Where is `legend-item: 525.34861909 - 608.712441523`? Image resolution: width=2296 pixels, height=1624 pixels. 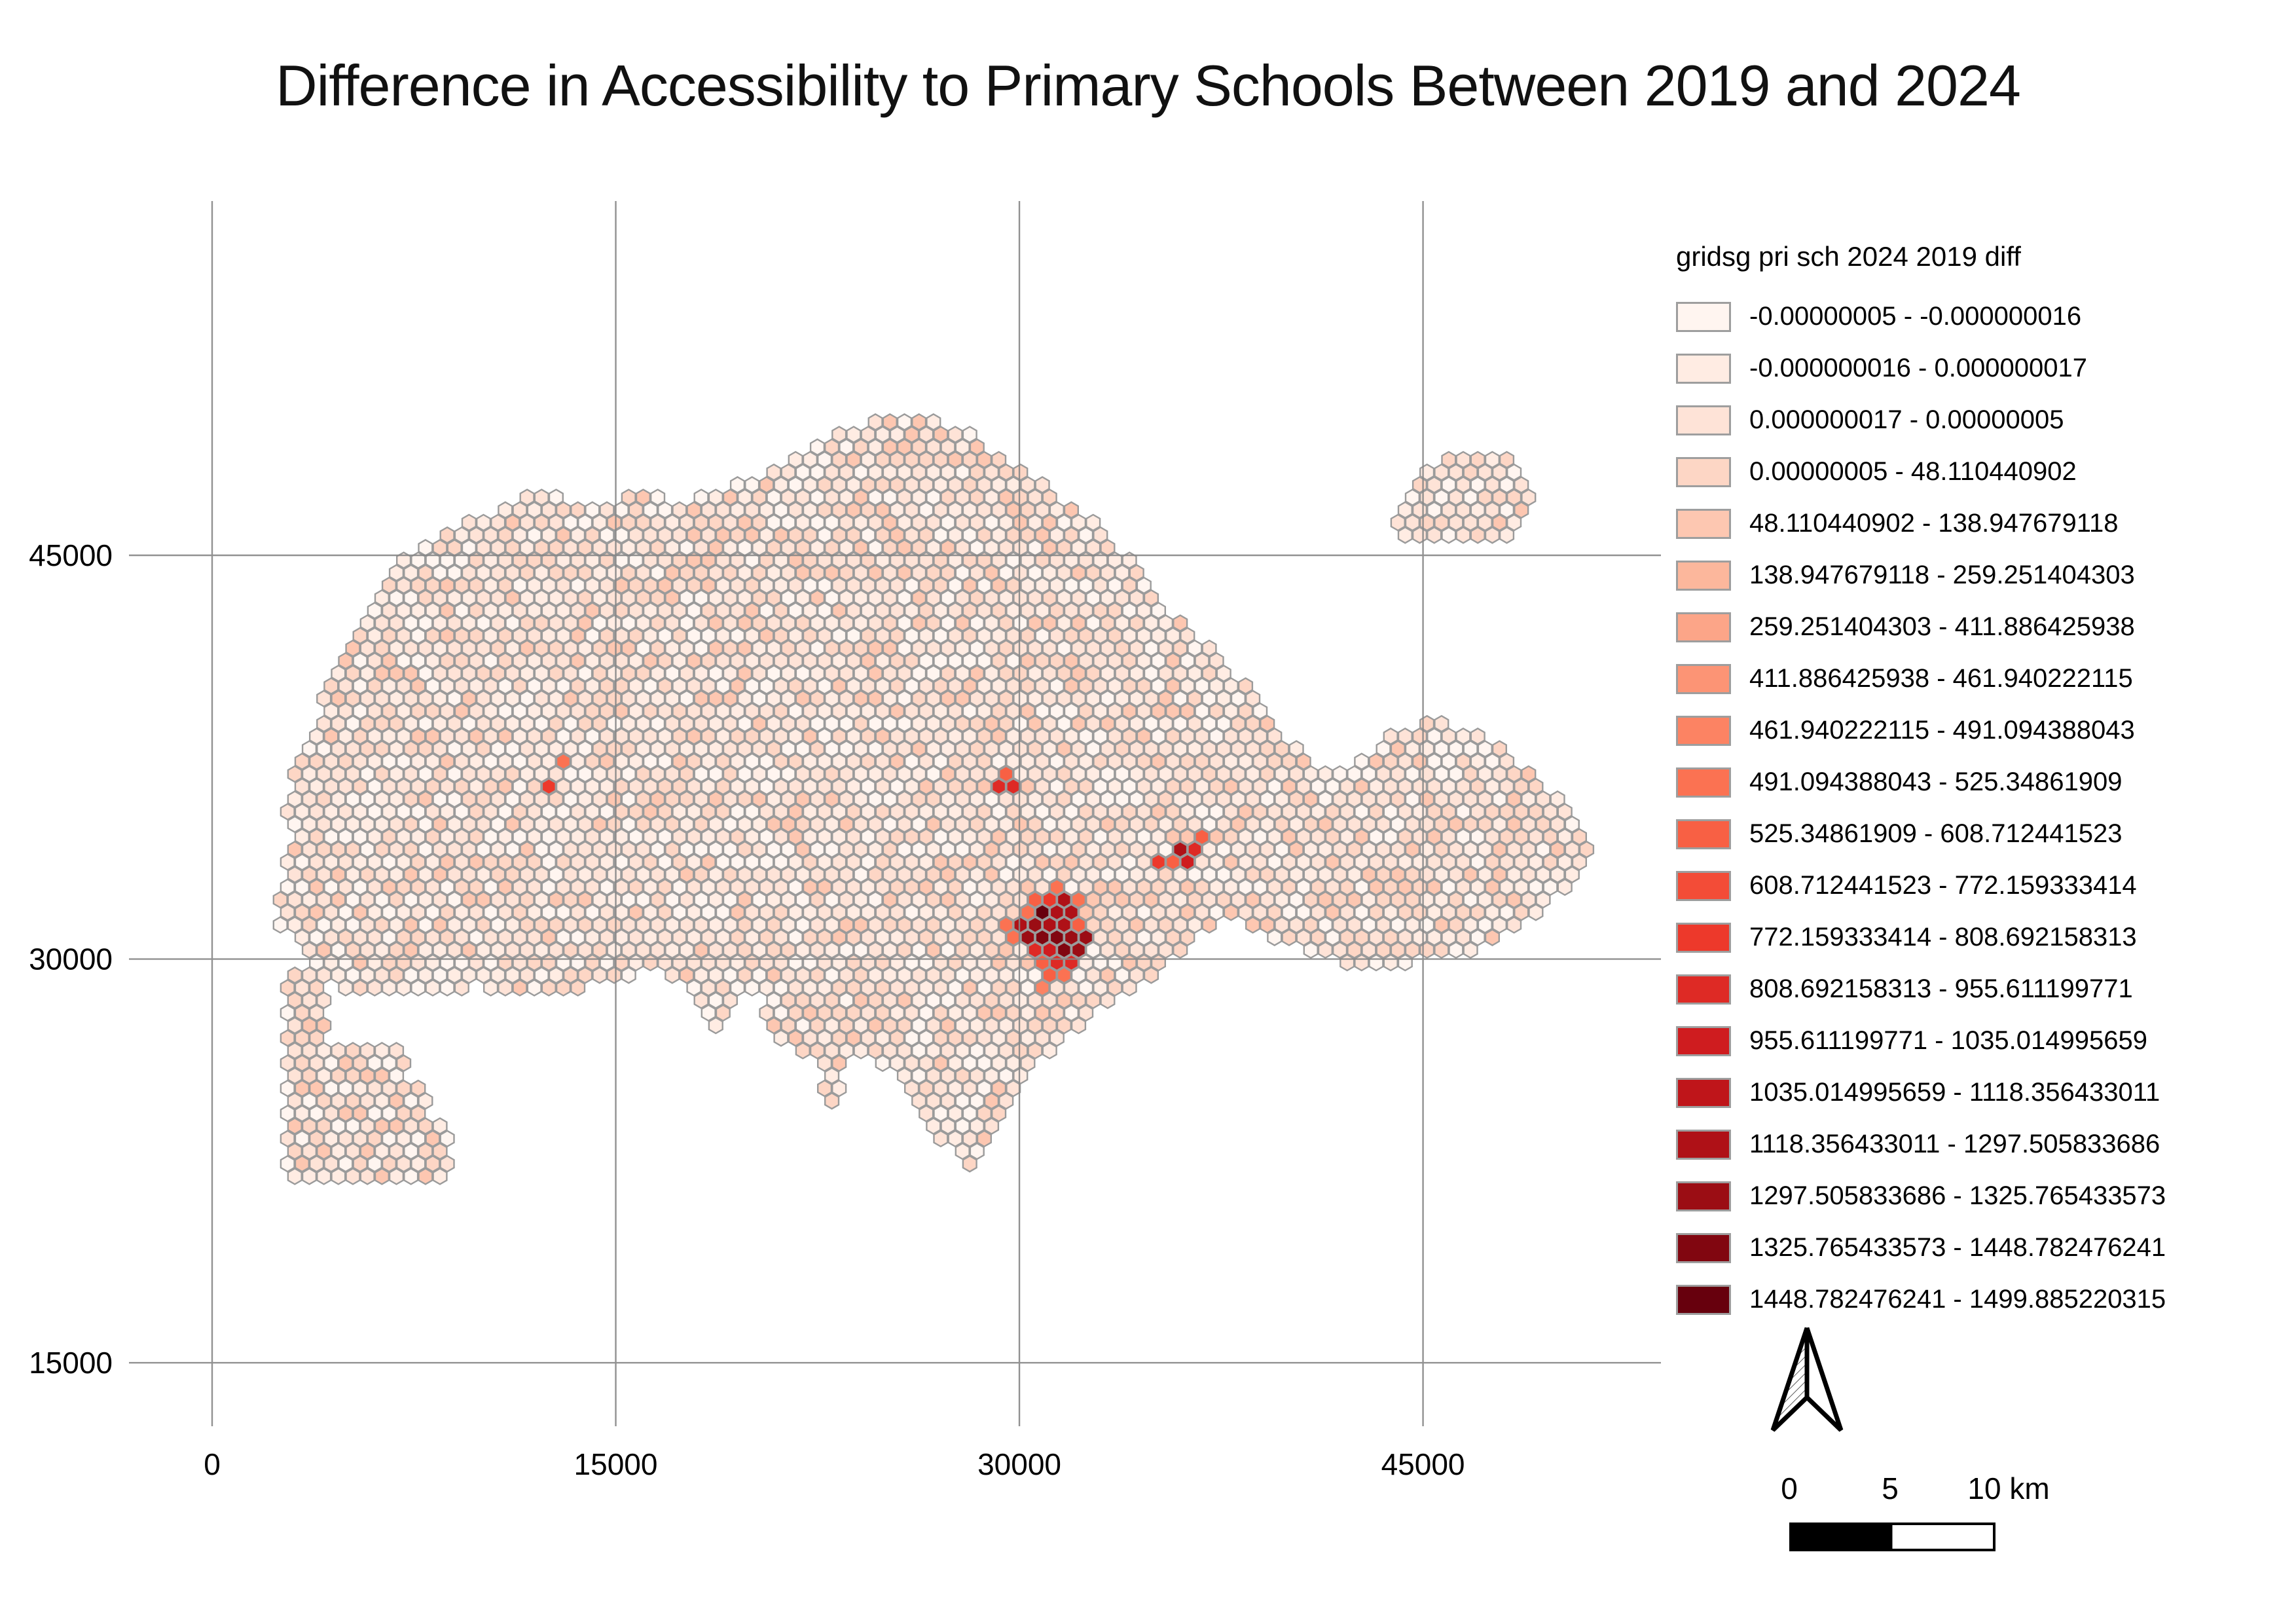 legend-item: 525.34861909 - 608.712441523 is located at coordinates (1921, 834).